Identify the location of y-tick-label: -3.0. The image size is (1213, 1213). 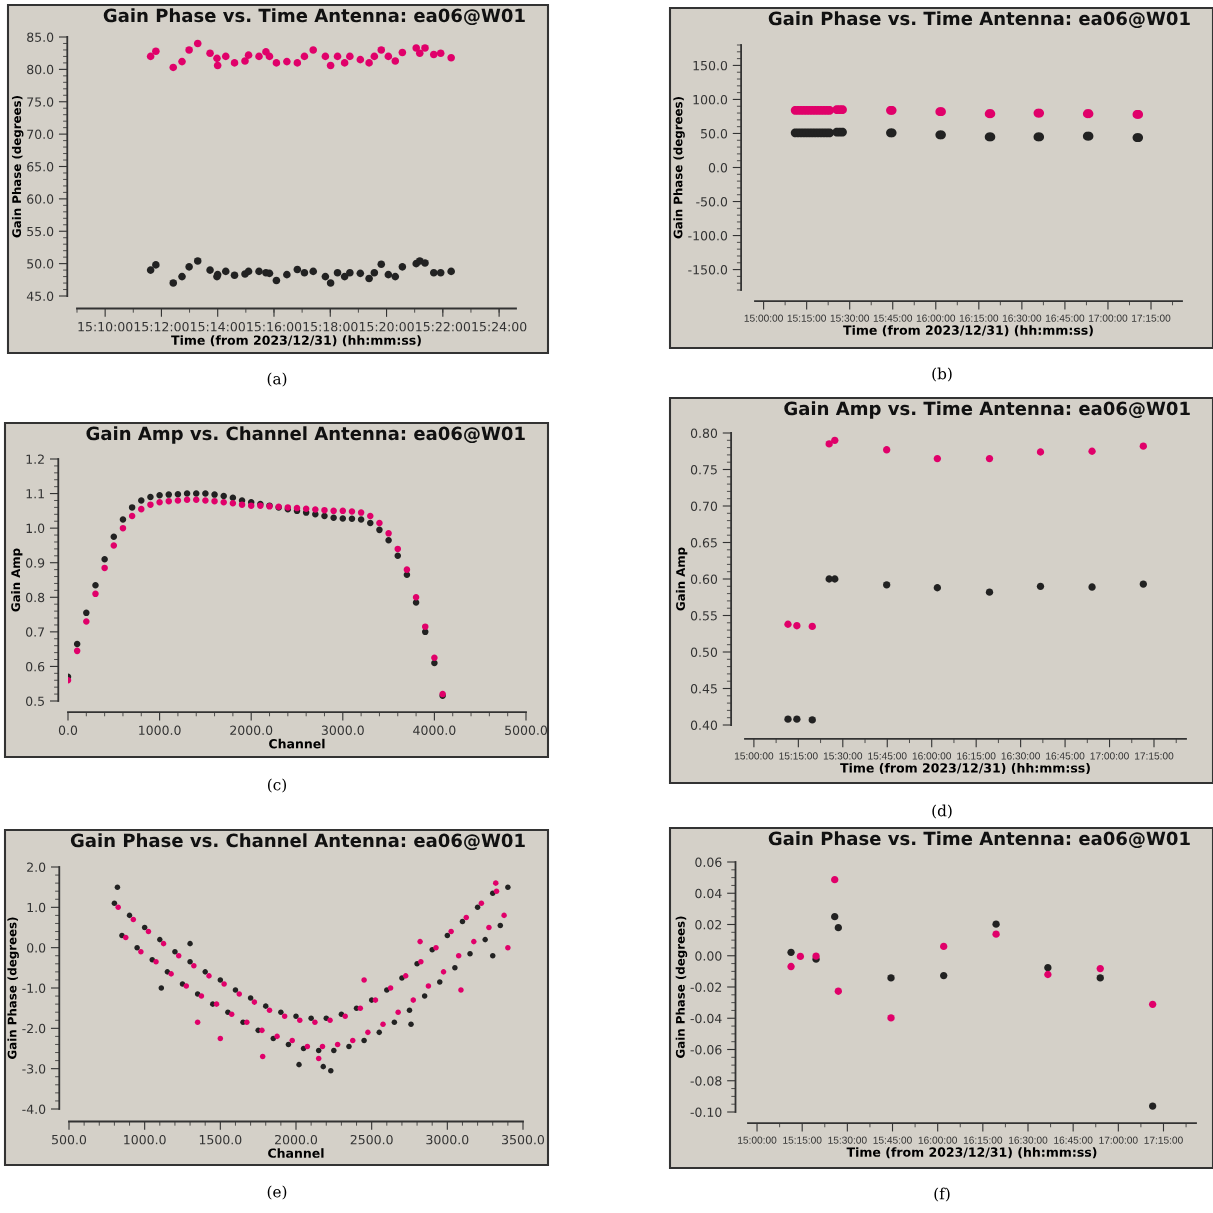
(34, 1069).